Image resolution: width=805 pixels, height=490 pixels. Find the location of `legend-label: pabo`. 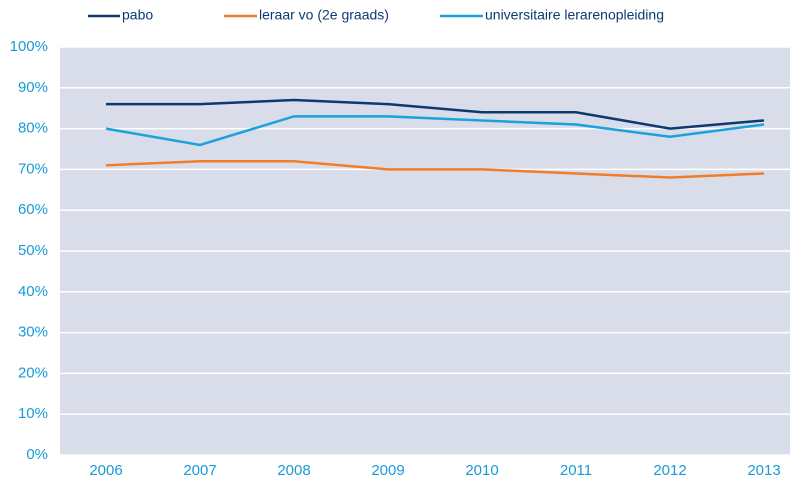

legend-label: pabo is located at coordinates (137, 15).